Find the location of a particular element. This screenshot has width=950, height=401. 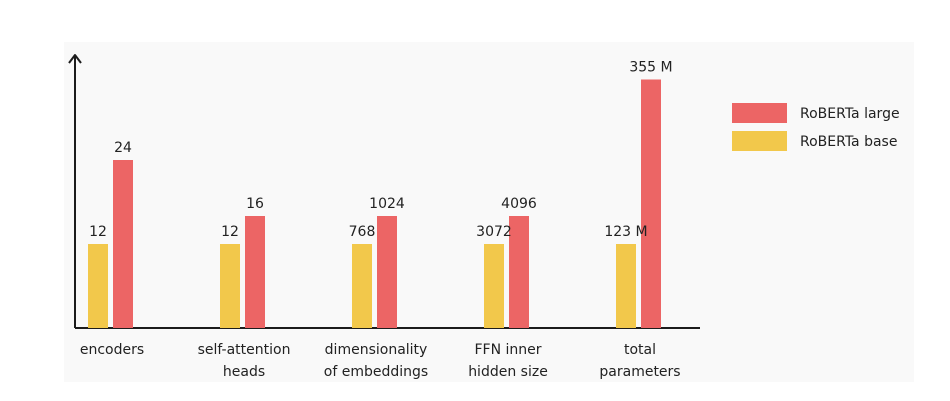

value-label-roberta-base-3: 3072 is located at coordinates (494, 232).